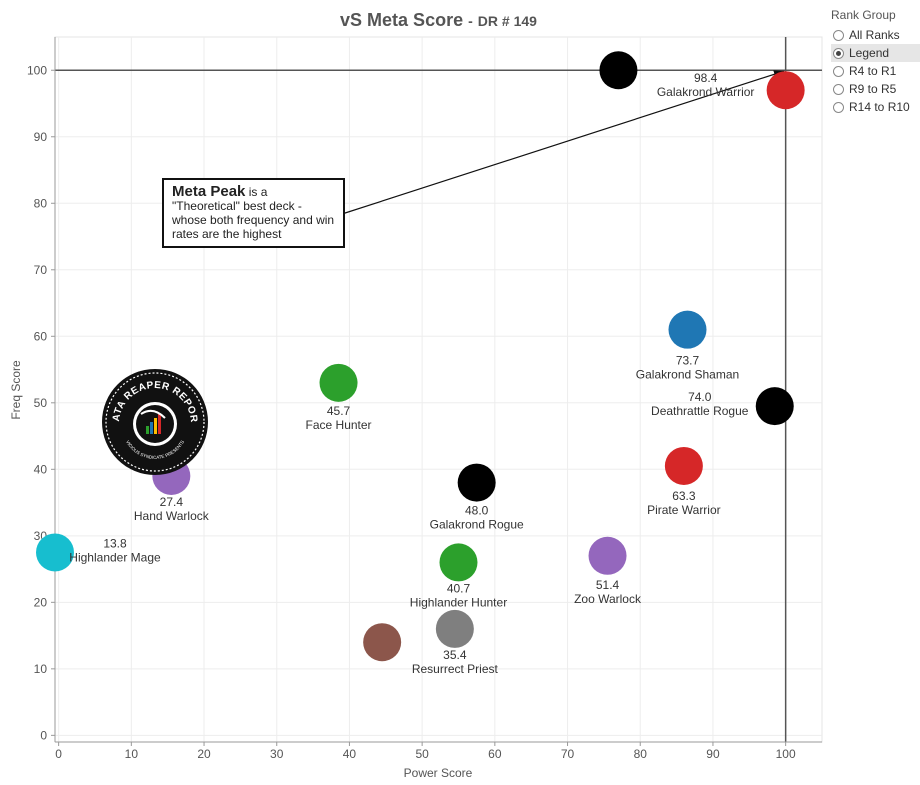 The image size is (920, 785). I want to click on rank-option-label: R14 to R10, so click(879, 107).